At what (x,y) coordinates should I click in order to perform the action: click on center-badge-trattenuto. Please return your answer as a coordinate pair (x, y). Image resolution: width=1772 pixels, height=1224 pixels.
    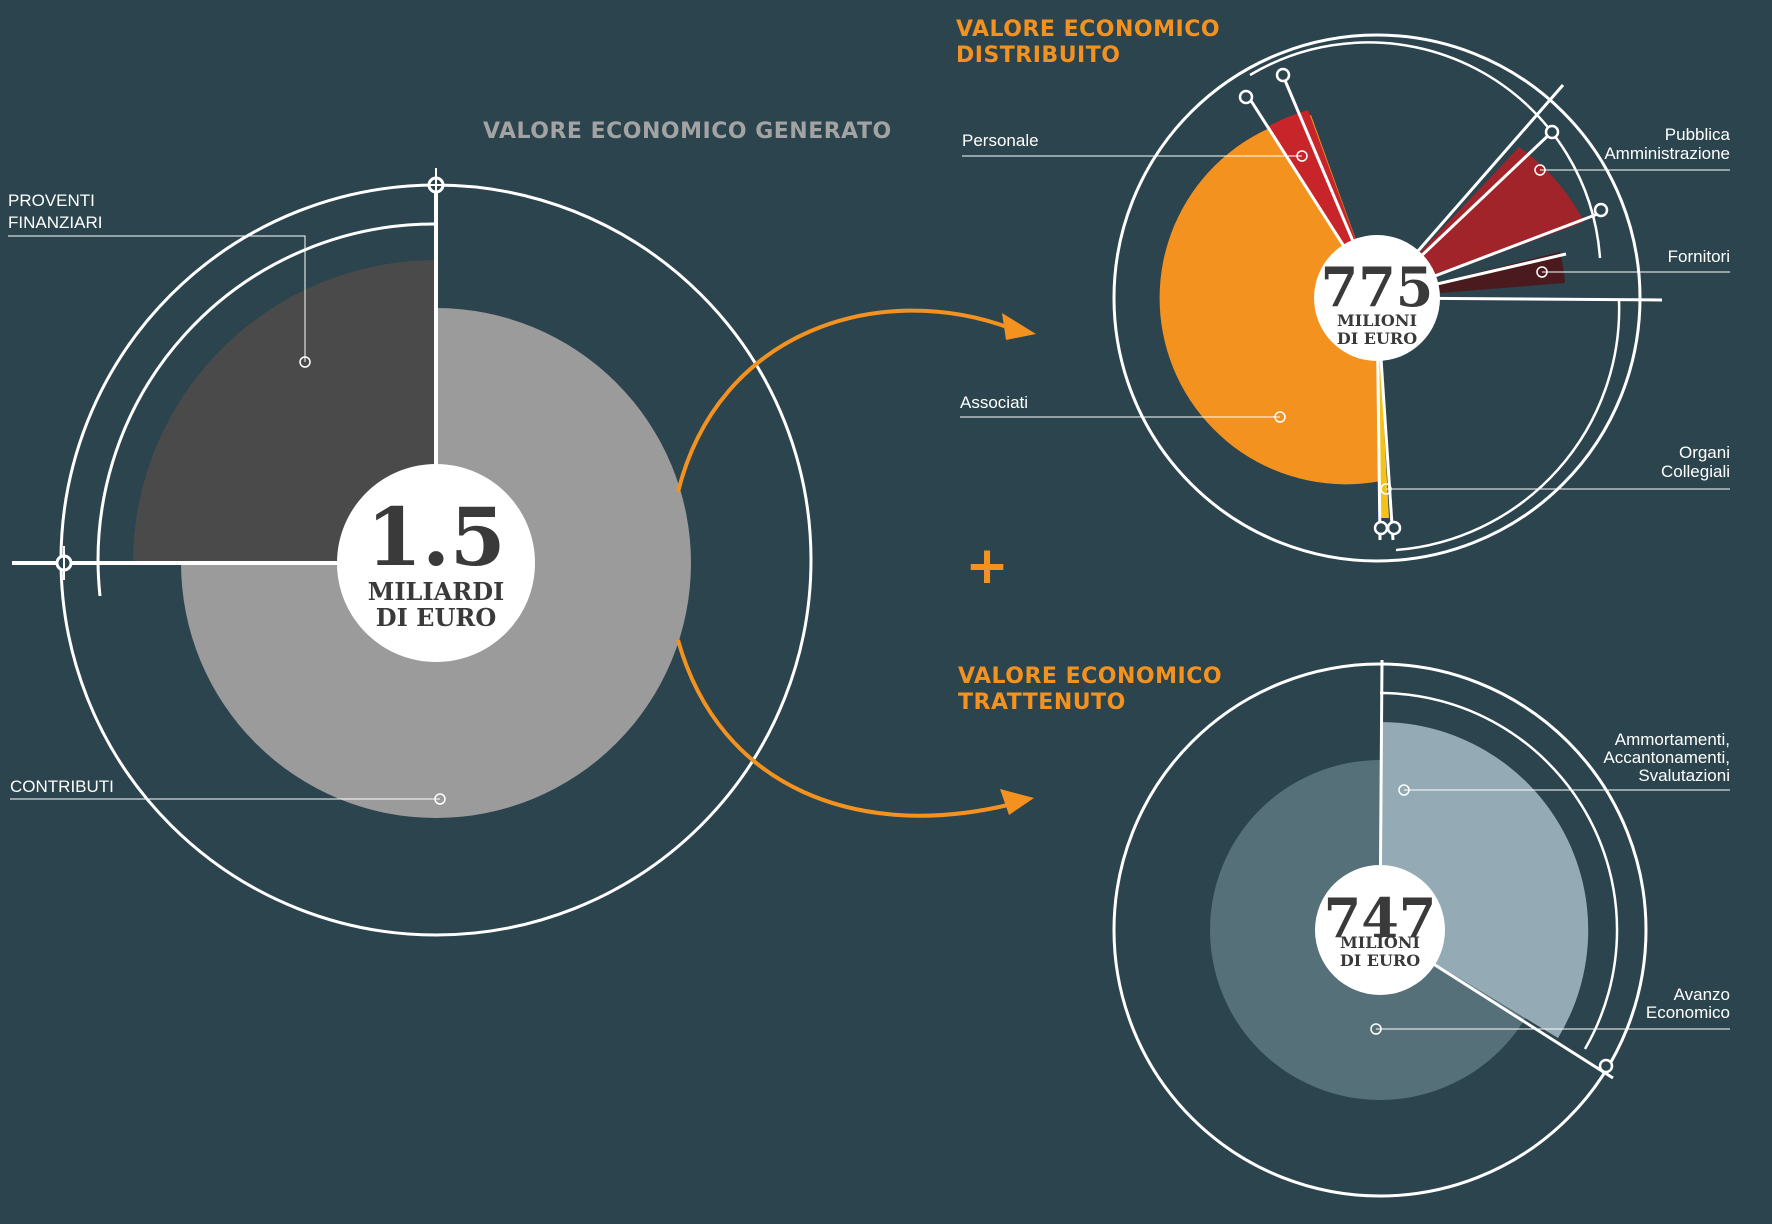
    Looking at the image, I should click on (1380, 930).